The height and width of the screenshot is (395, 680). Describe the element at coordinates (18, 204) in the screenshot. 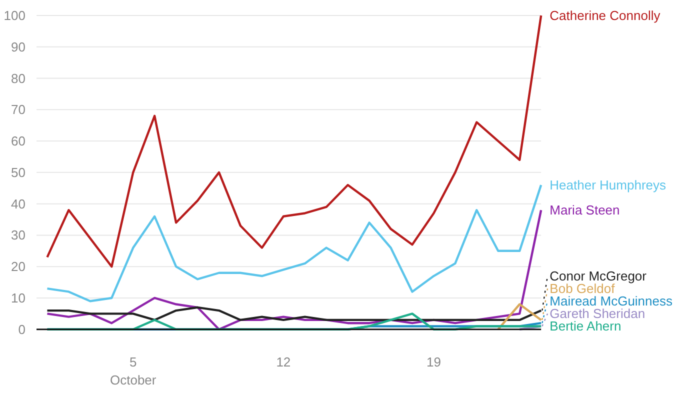

I see `y-tick-label: 40` at that location.